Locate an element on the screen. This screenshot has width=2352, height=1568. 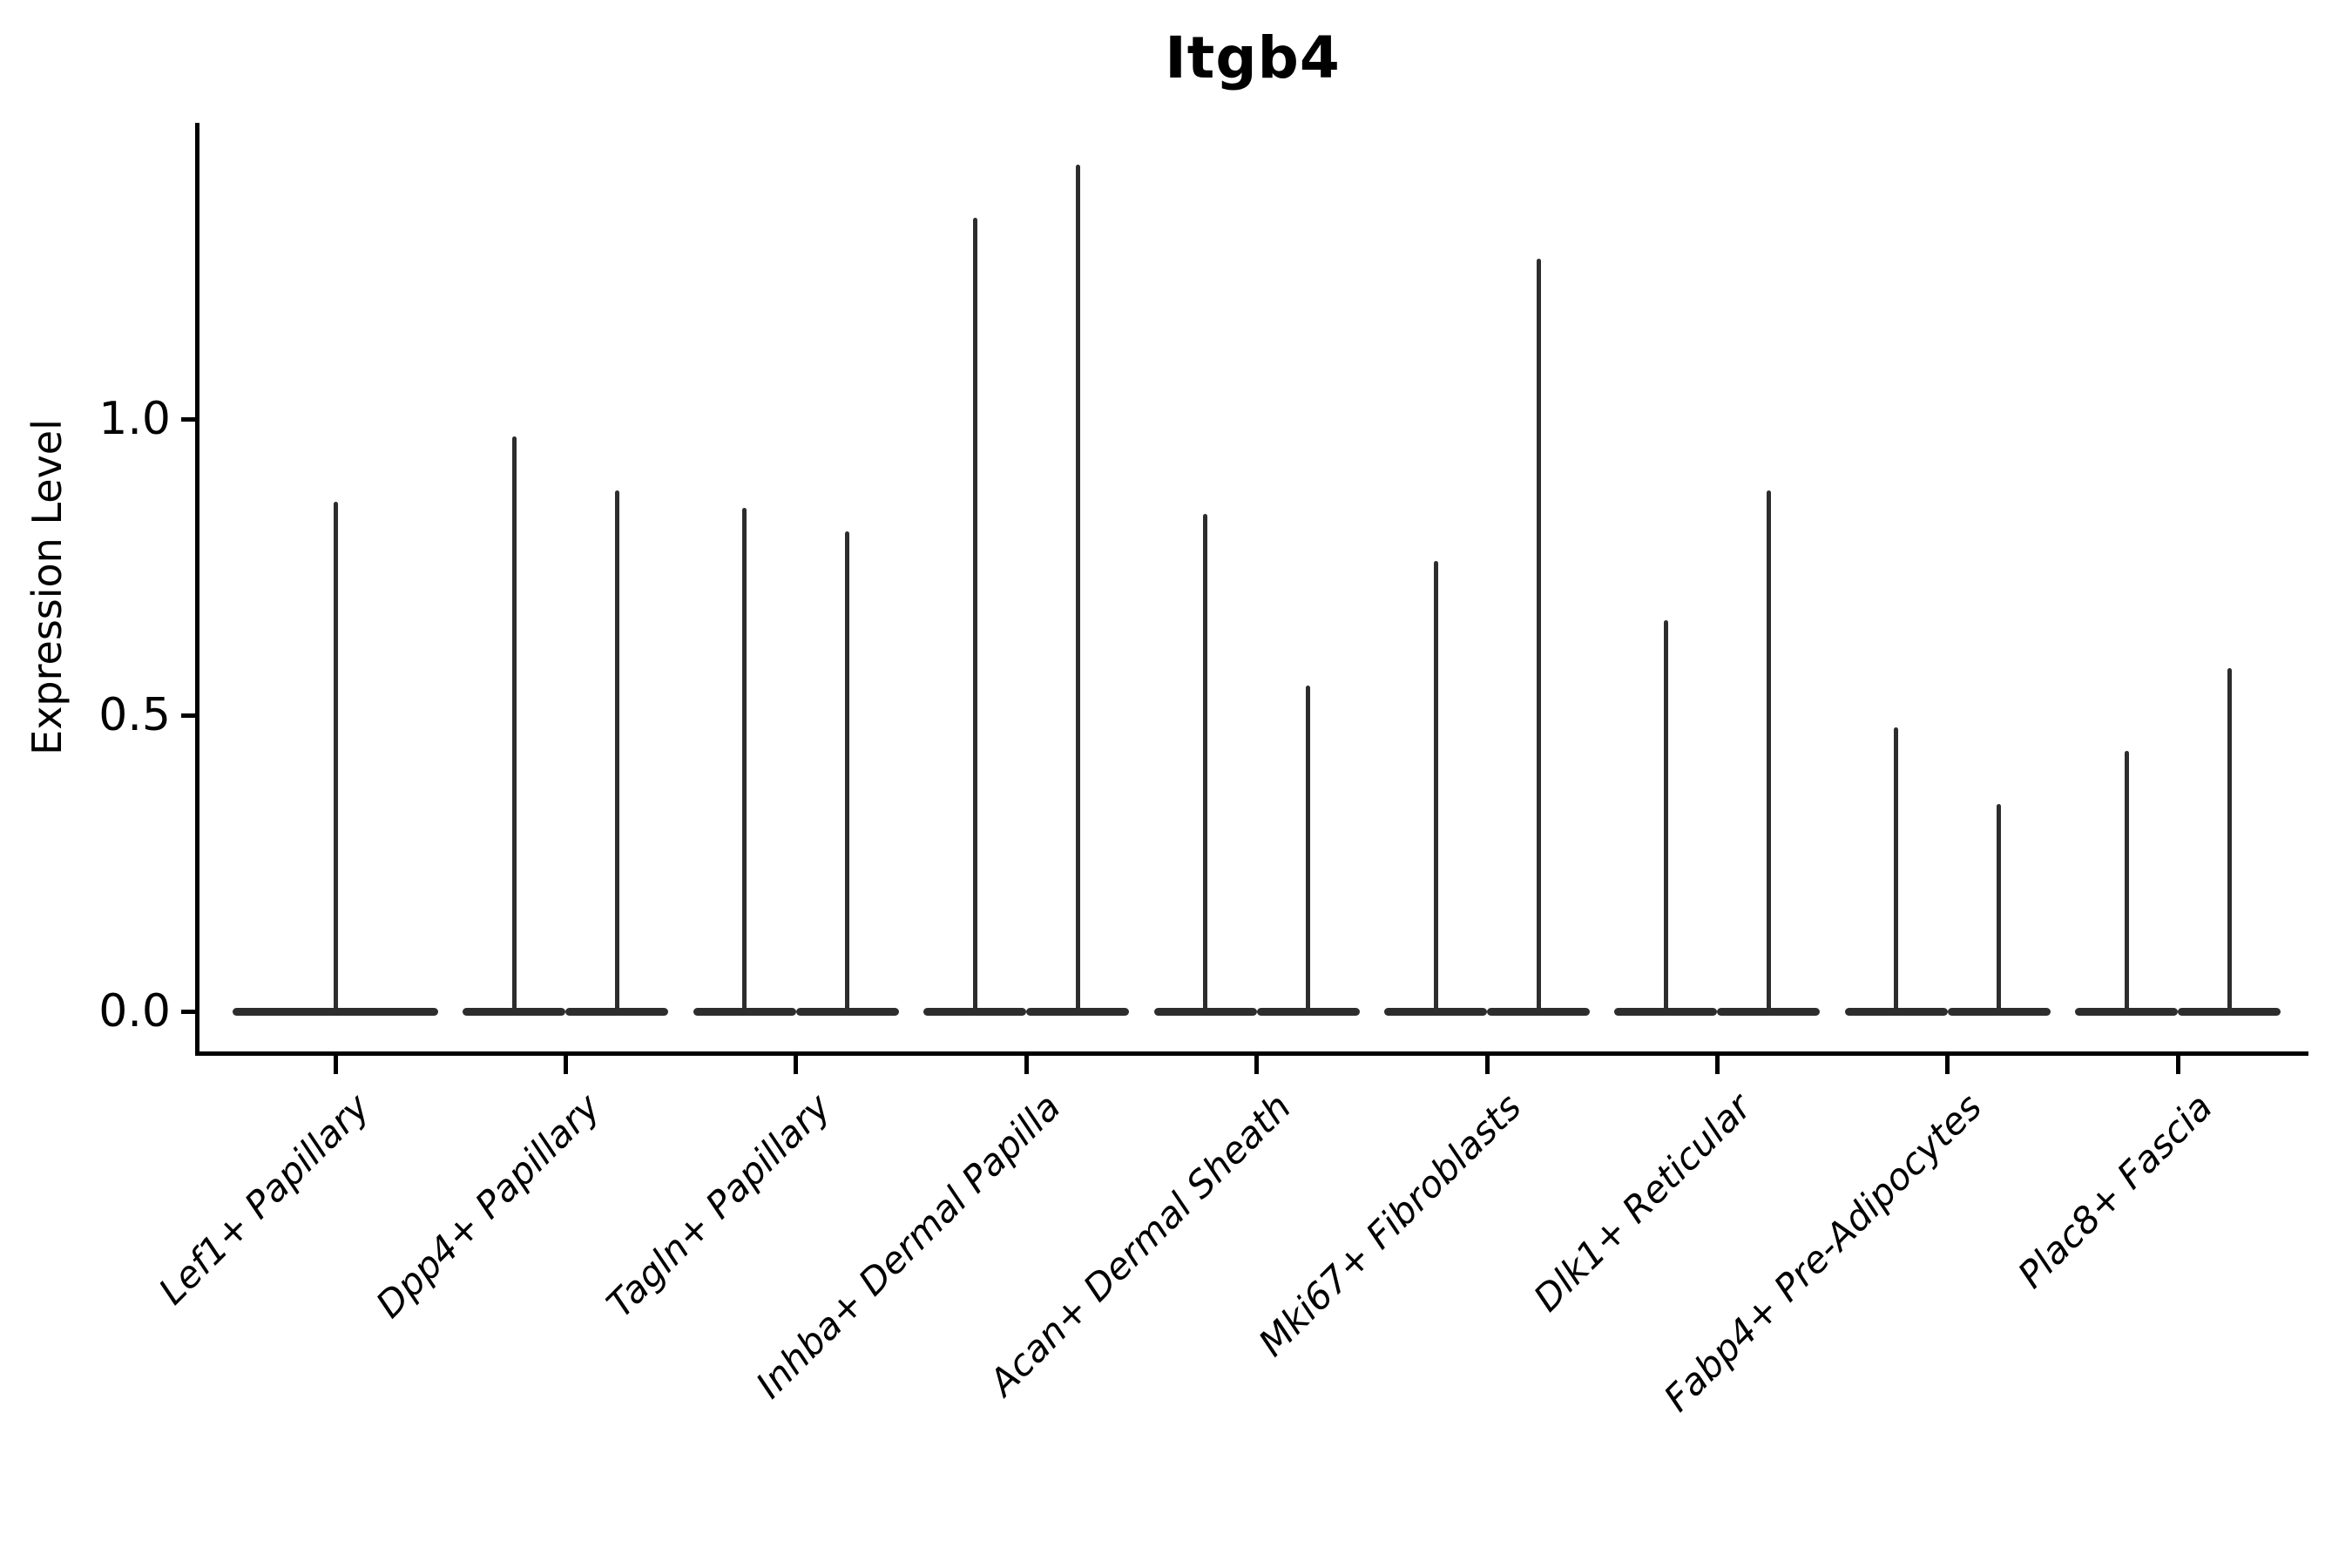
chart-title: Itgb4 is located at coordinates (1253, 58).